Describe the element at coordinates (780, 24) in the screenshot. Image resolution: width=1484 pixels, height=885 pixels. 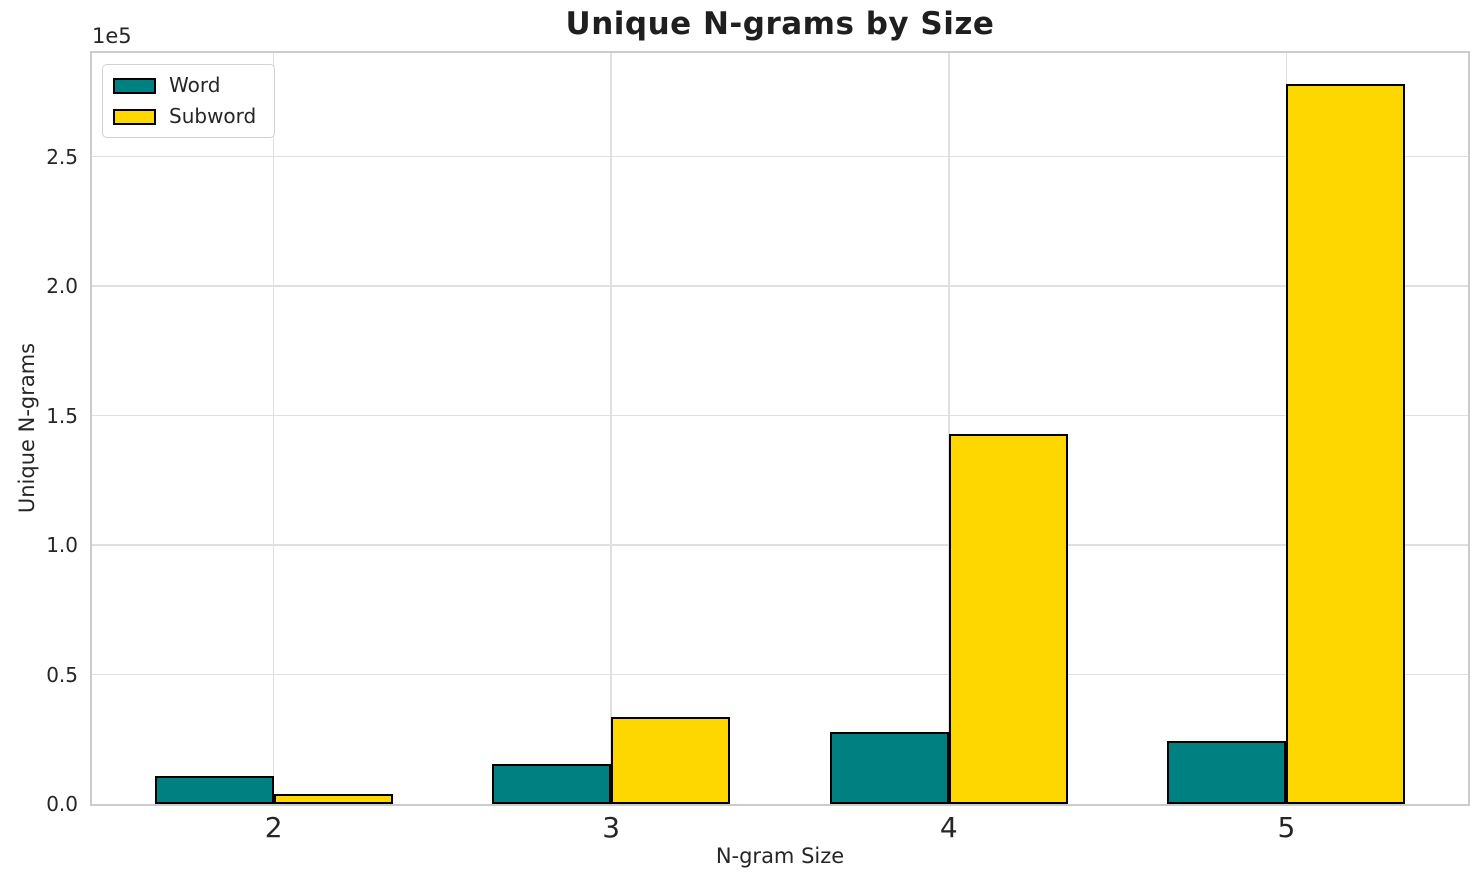
I see `chart-title: Unique N-grams by Size` at that location.